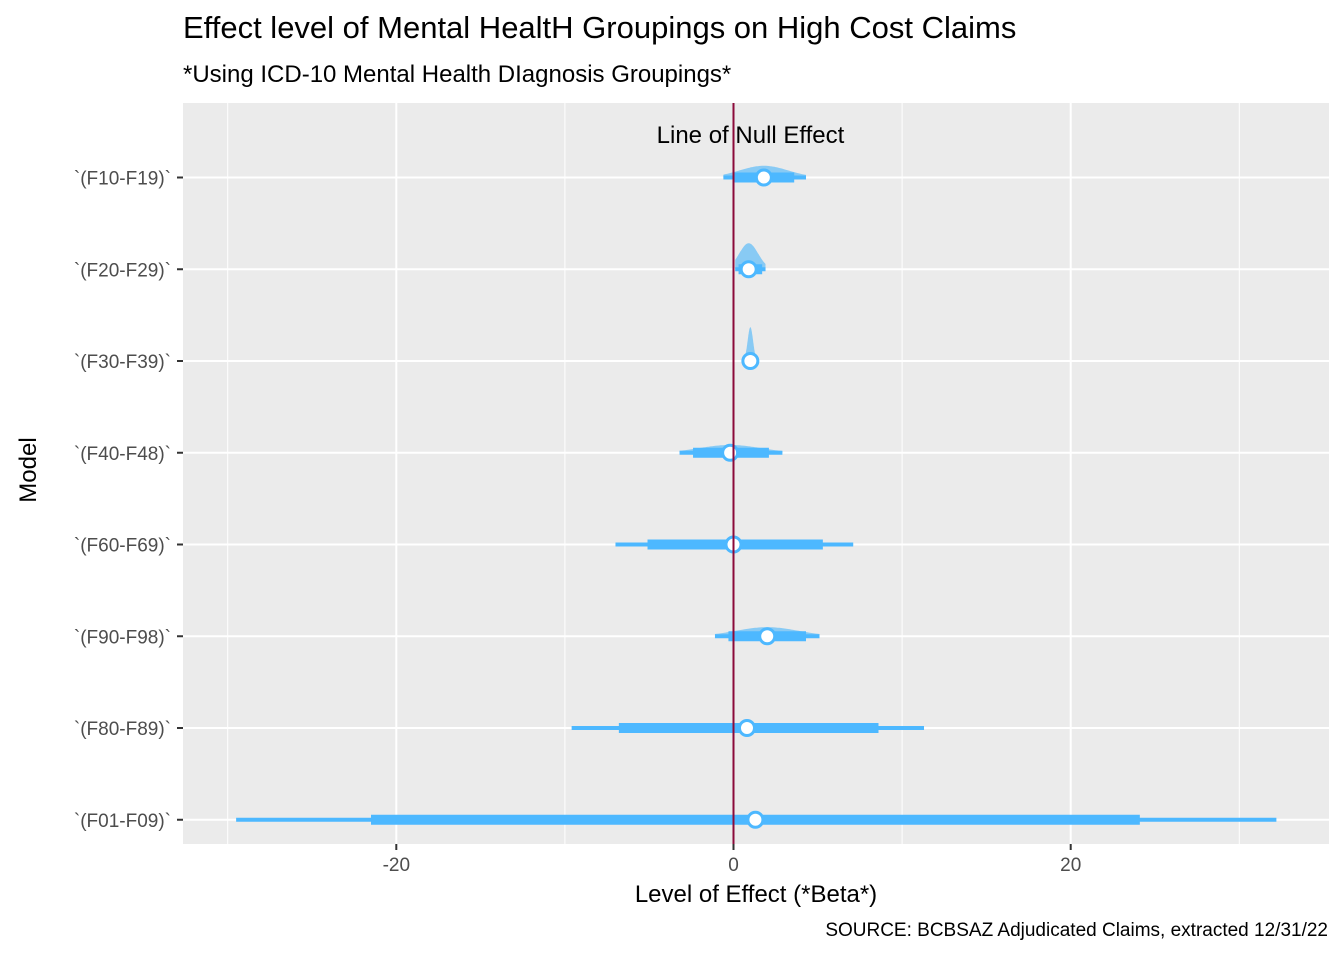 This screenshot has width=1344, height=960. I want to click on y-tick-label: `(F01-F09)`, so click(122, 821).